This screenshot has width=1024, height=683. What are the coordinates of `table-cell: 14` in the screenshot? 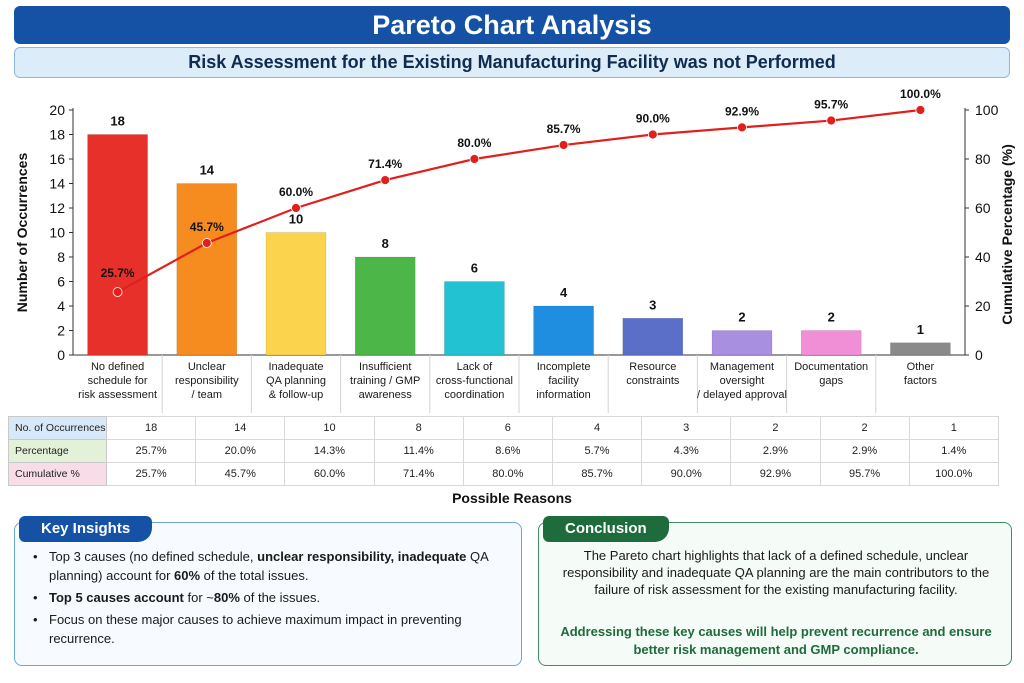 It's located at (240, 428).